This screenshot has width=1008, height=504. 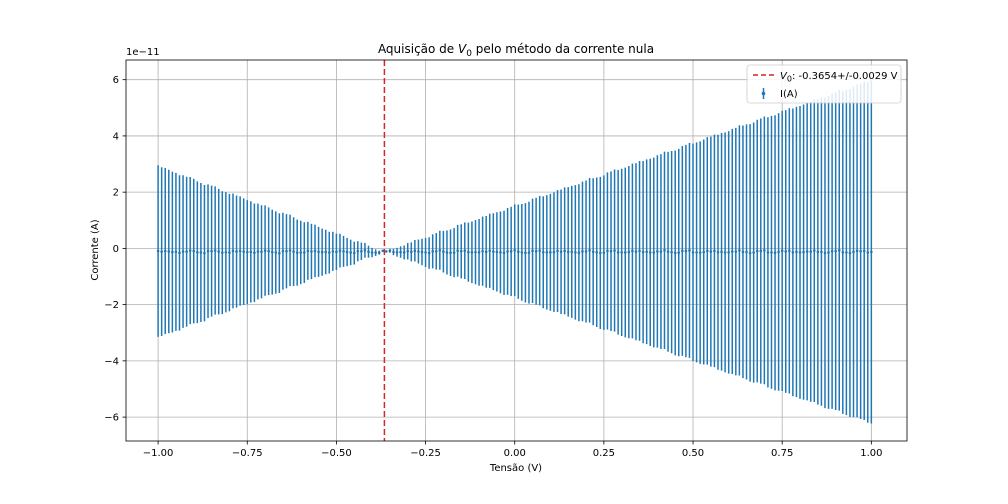 What do you see at coordinates (845, 76) in the screenshot?
I see `legend-v0-text: : -0.3654+/-0.0029 V` at bounding box center [845, 76].